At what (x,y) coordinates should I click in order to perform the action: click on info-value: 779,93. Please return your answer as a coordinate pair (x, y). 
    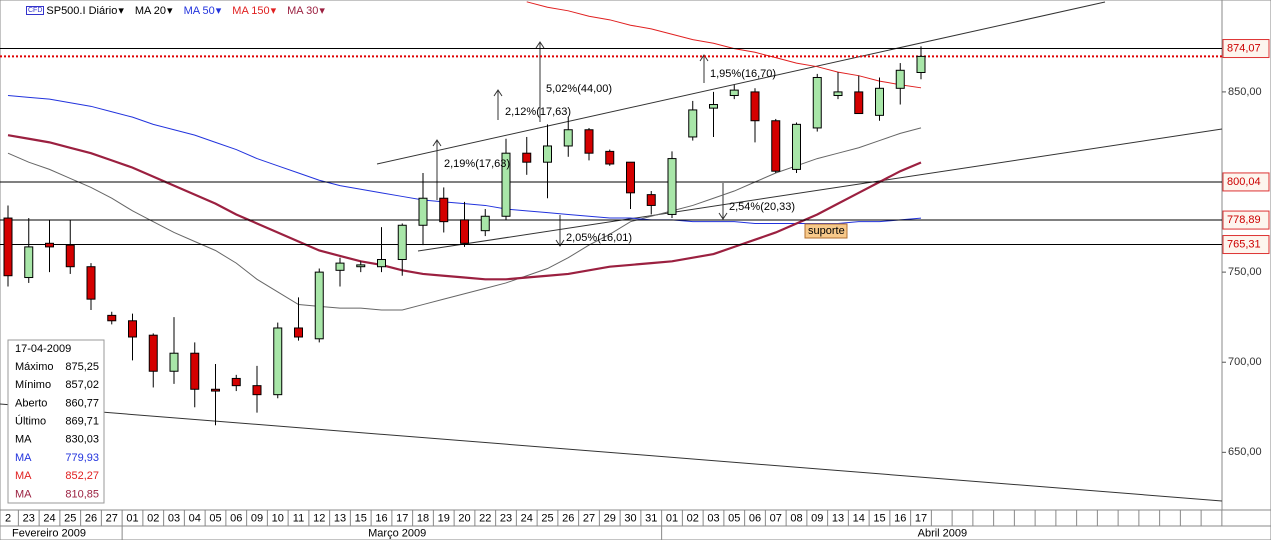
    Looking at the image, I should click on (82, 458).